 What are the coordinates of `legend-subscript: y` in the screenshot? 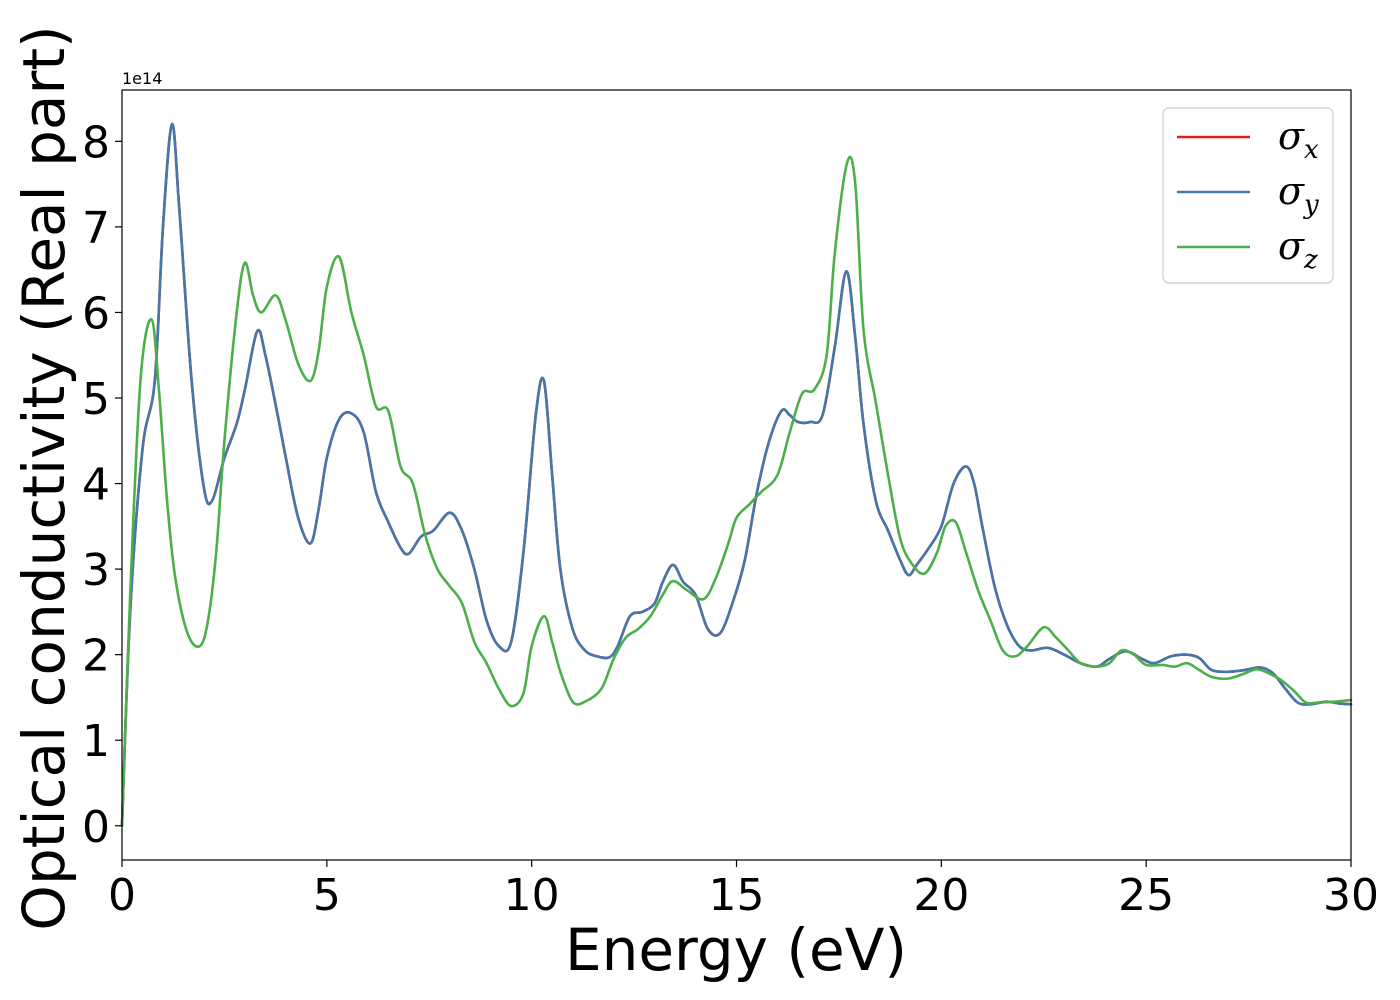 It's located at (1311, 205).